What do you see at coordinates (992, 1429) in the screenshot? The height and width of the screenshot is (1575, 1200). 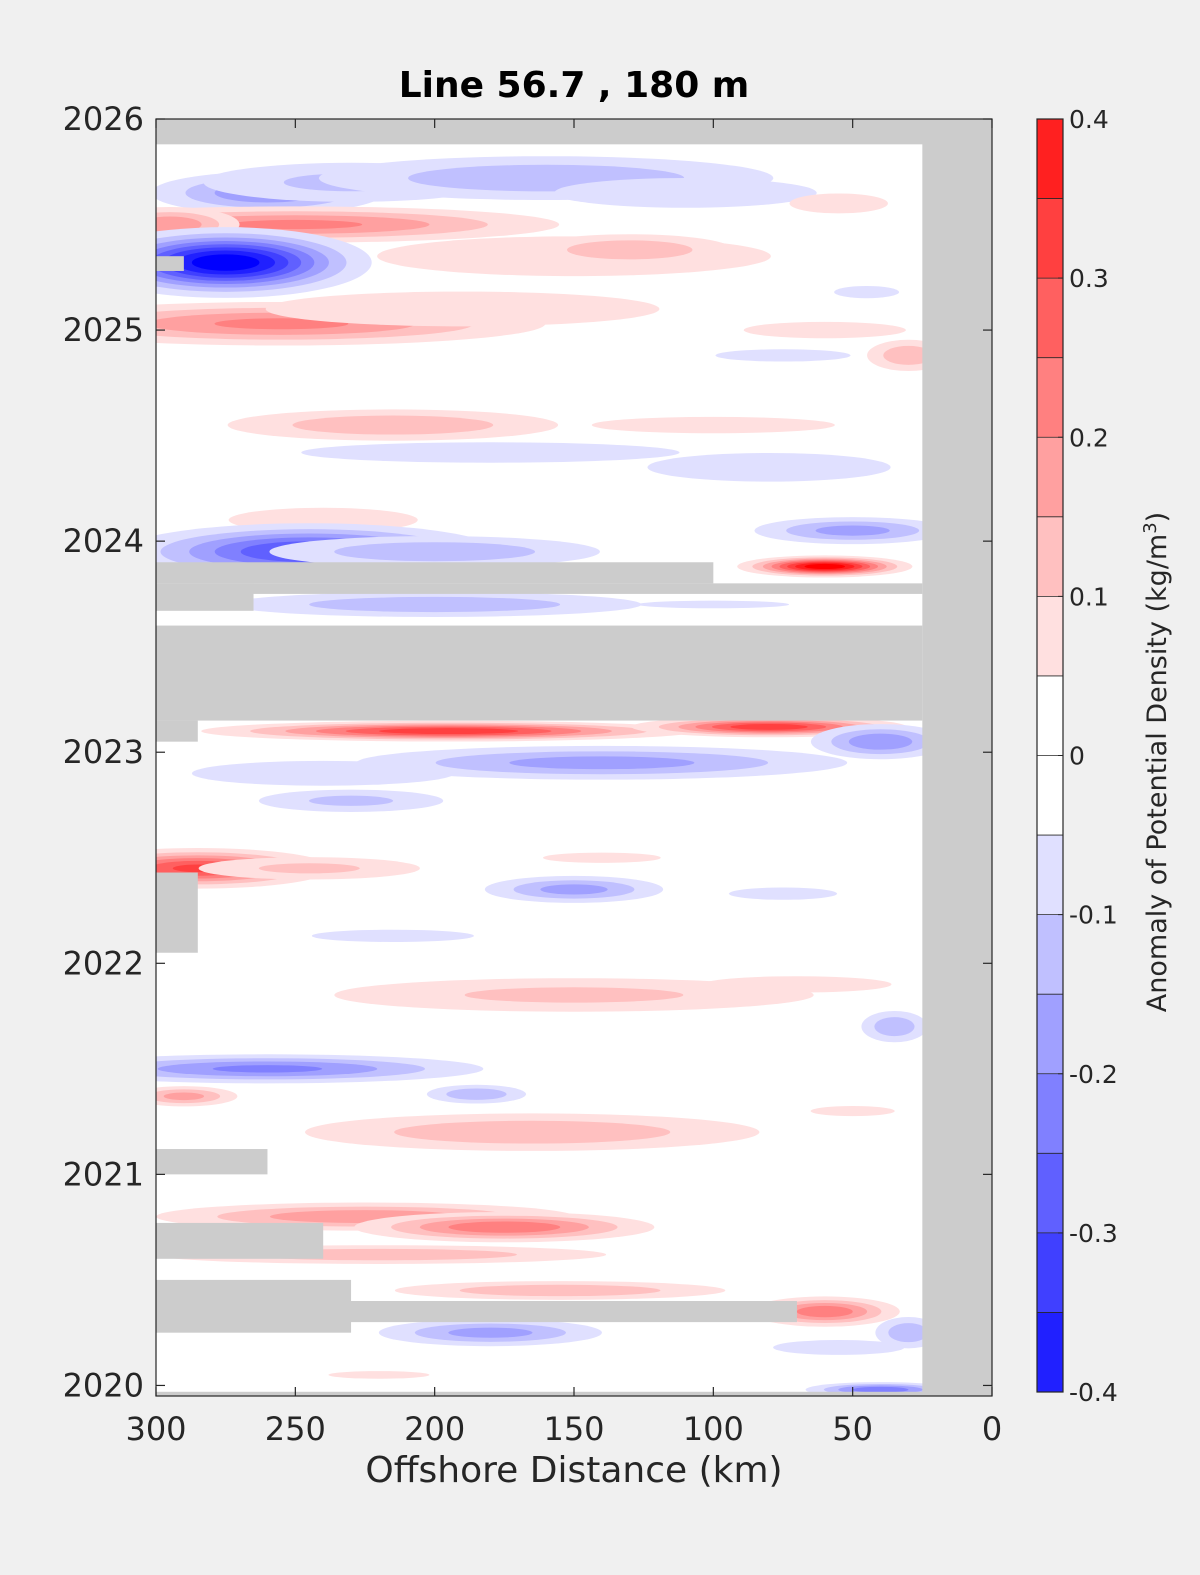 I see `x-tick-label: 0` at bounding box center [992, 1429].